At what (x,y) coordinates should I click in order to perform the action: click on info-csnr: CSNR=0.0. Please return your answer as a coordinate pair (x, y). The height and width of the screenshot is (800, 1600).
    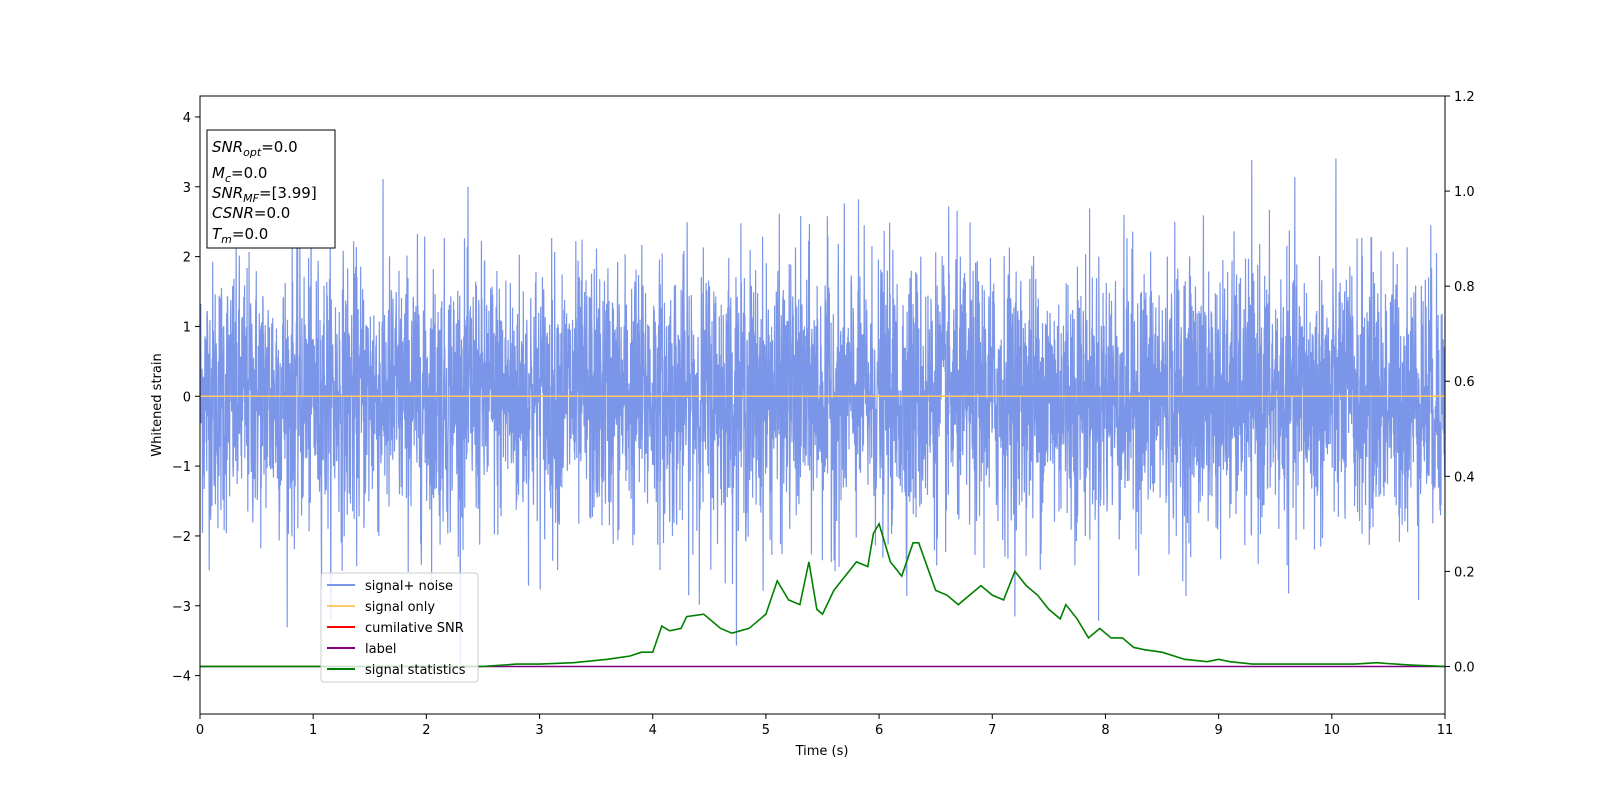
    Looking at the image, I should click on (251, 213).